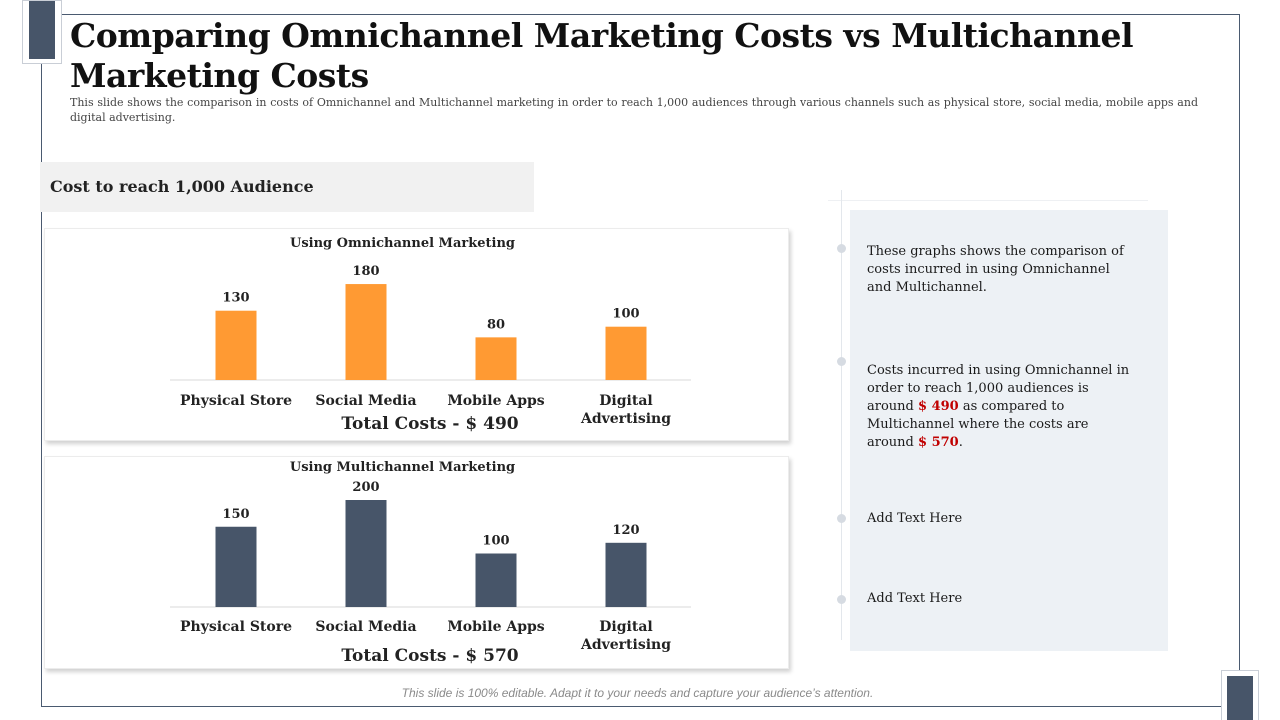  I want to click on corner-tab-bottom-right, so click(1240, 695).